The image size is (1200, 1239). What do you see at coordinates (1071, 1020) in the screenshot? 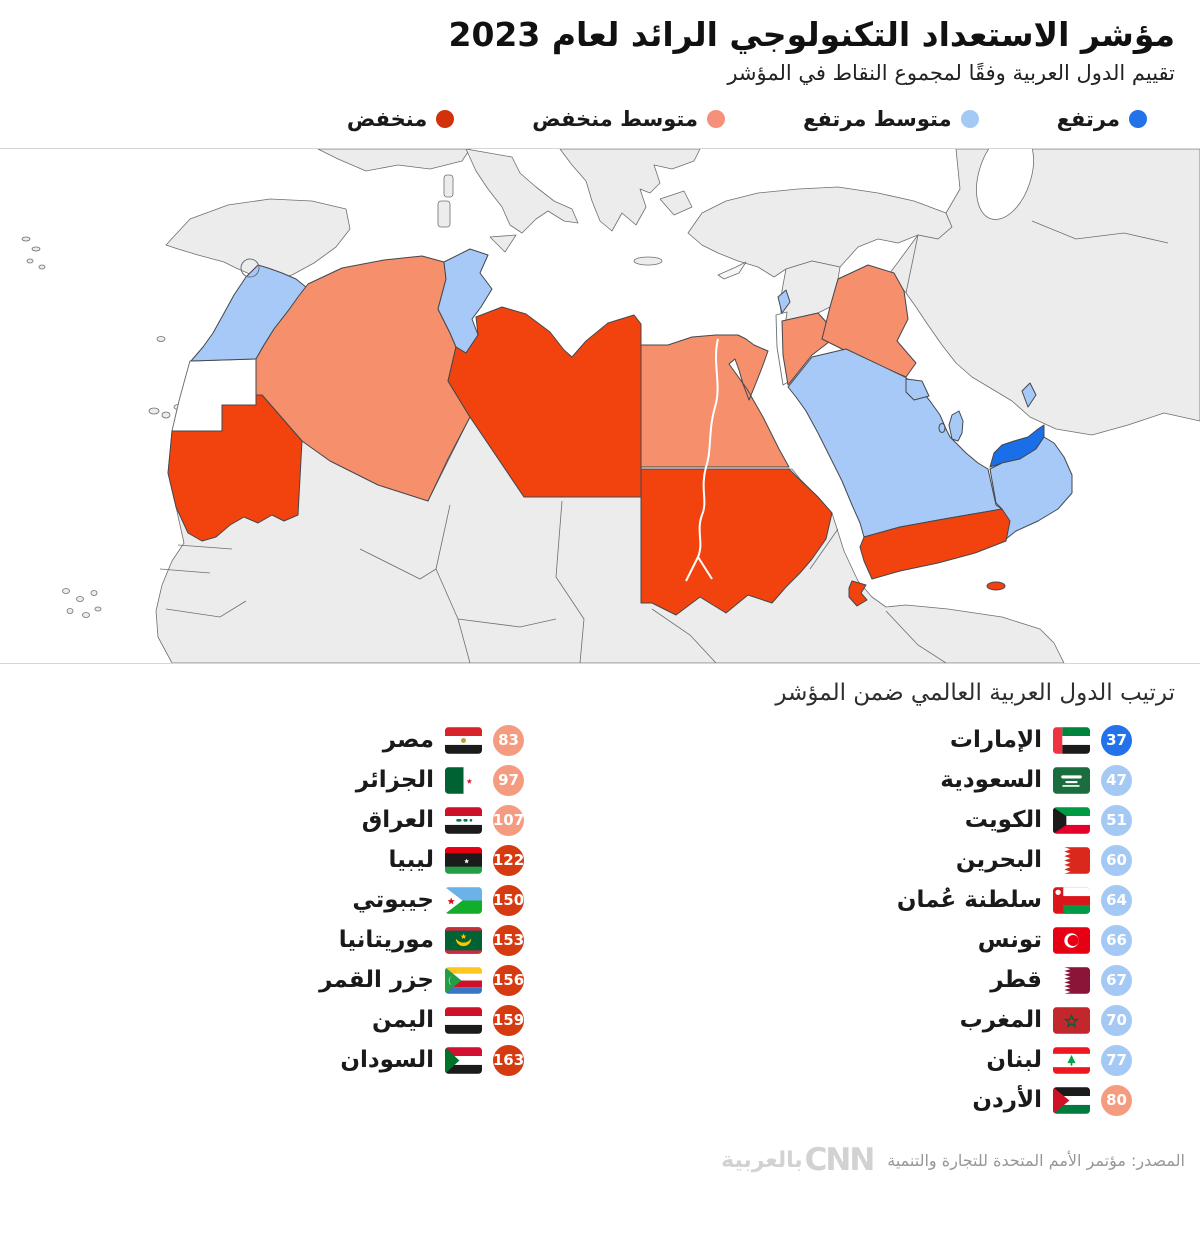
I see `flag-morocco-icon` at bounding box center [1071, 1020].